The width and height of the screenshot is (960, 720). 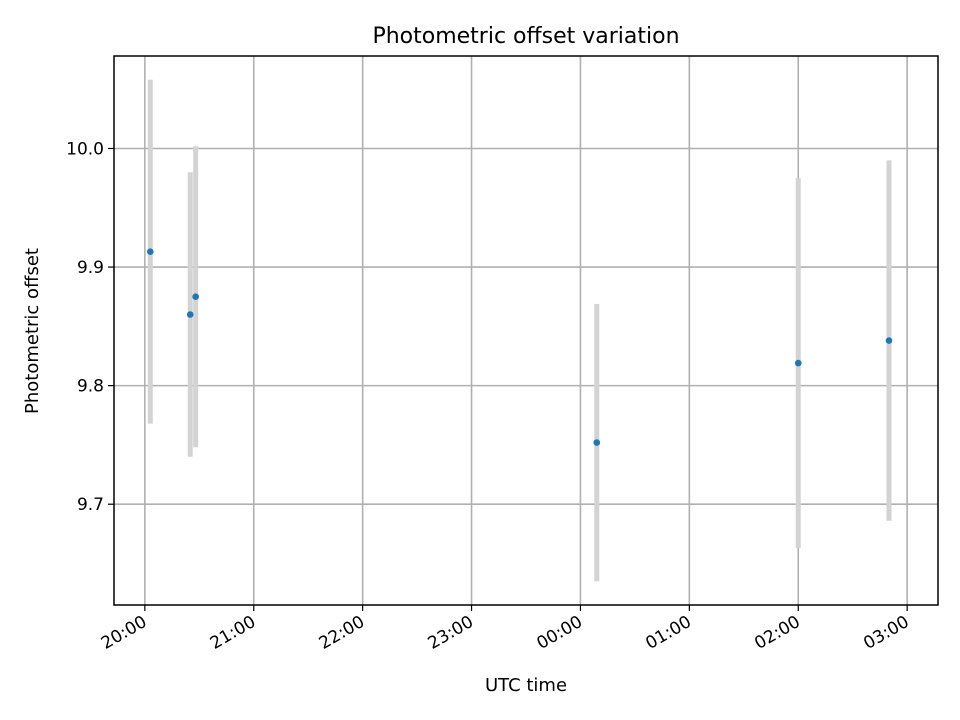 What do you see at coordinates (90, 268) in the screenshot?
I see `y-tick-label: 9.9` at bounding box center [90, 268].